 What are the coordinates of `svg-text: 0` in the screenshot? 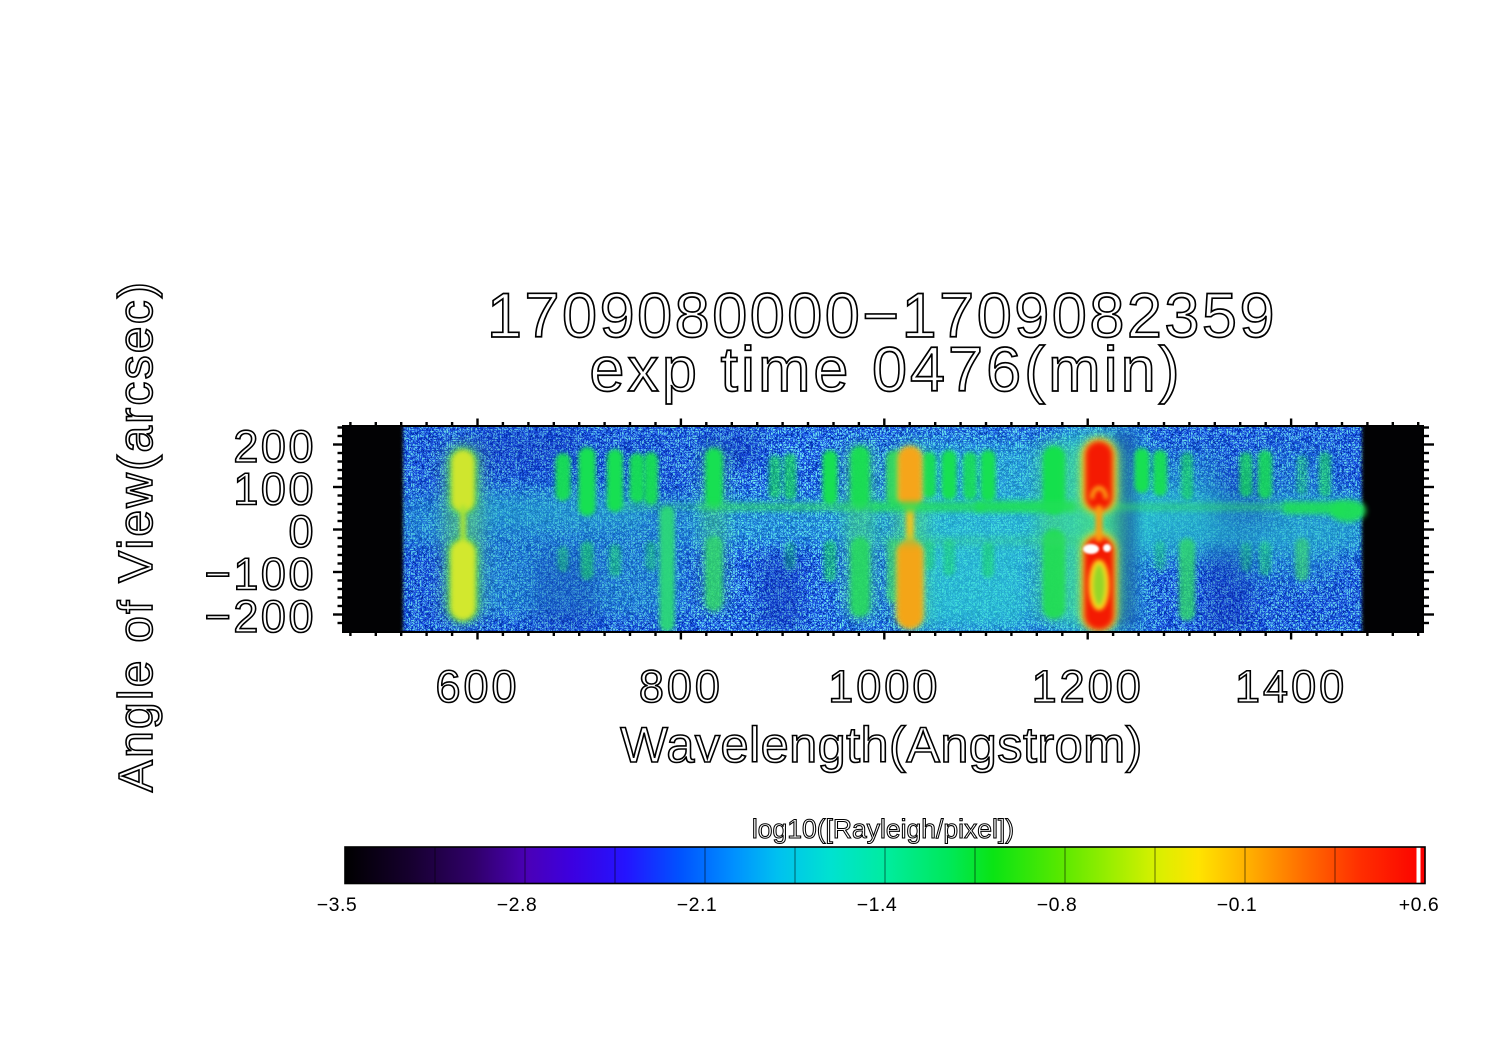 It's located at (302, 531).